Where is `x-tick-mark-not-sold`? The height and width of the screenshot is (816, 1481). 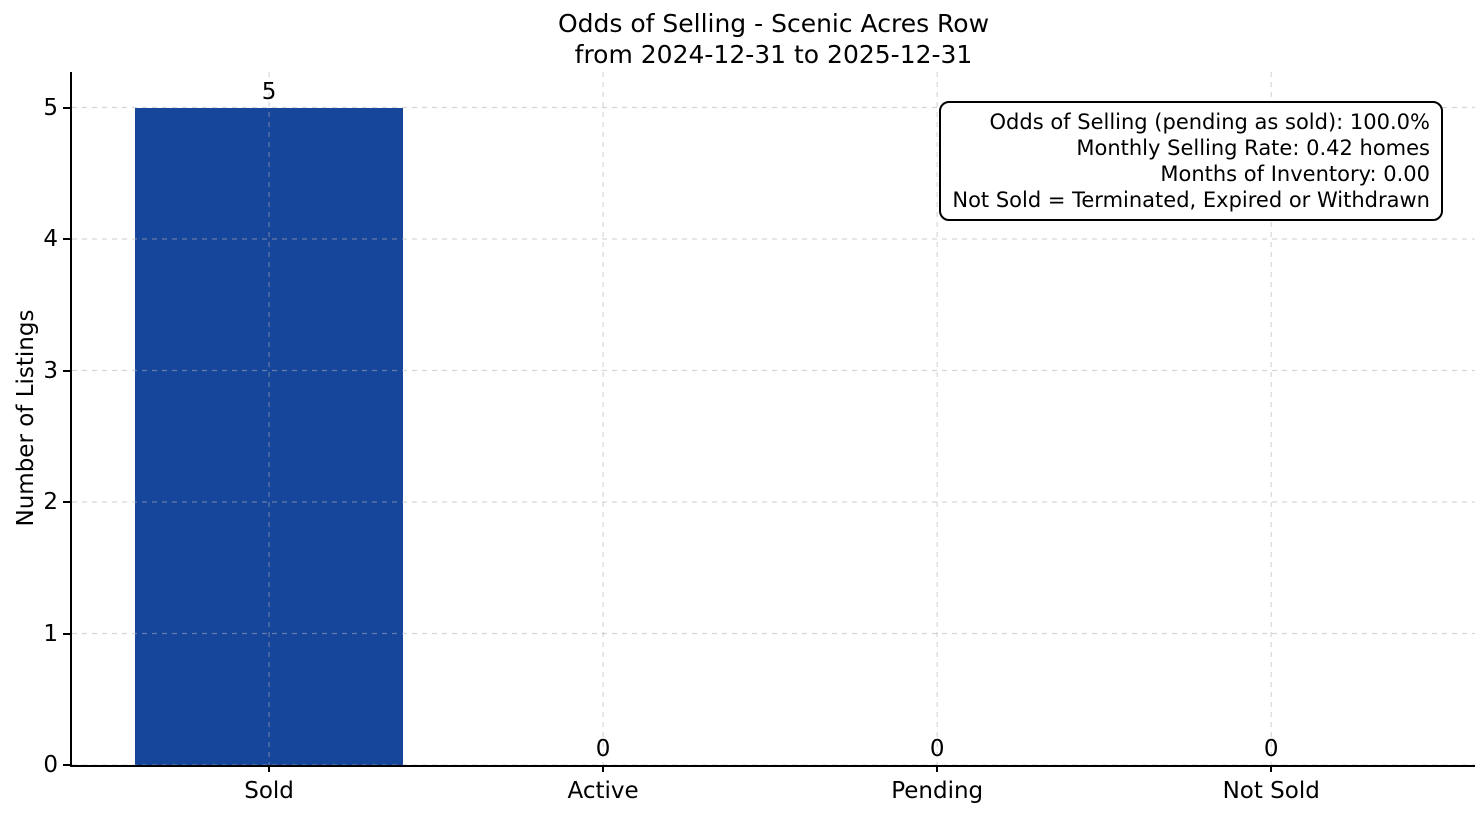 x-tick-mark-not-sold is located at coordinates (1271, 768).